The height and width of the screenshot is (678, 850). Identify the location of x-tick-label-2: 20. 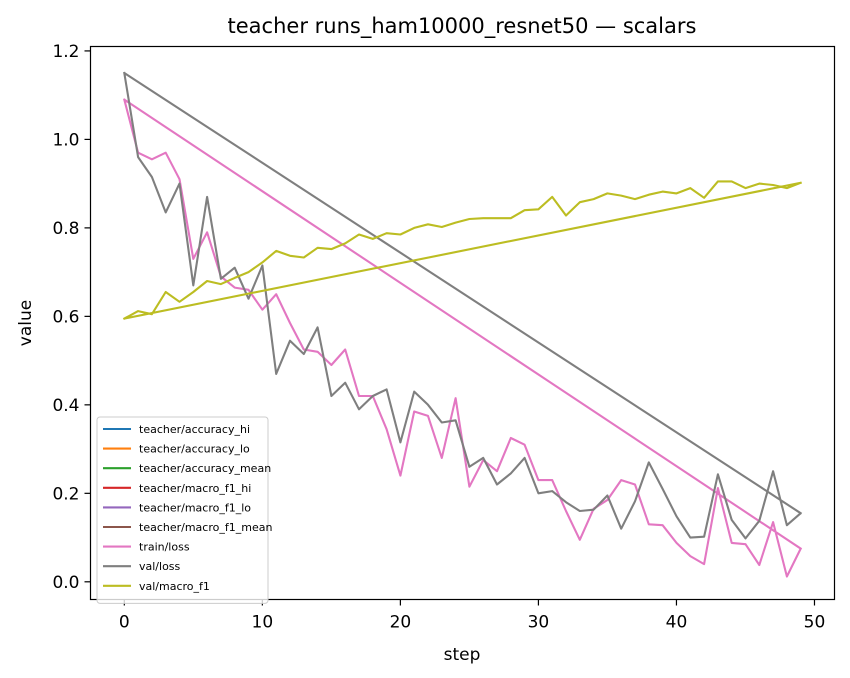
(401, 623).